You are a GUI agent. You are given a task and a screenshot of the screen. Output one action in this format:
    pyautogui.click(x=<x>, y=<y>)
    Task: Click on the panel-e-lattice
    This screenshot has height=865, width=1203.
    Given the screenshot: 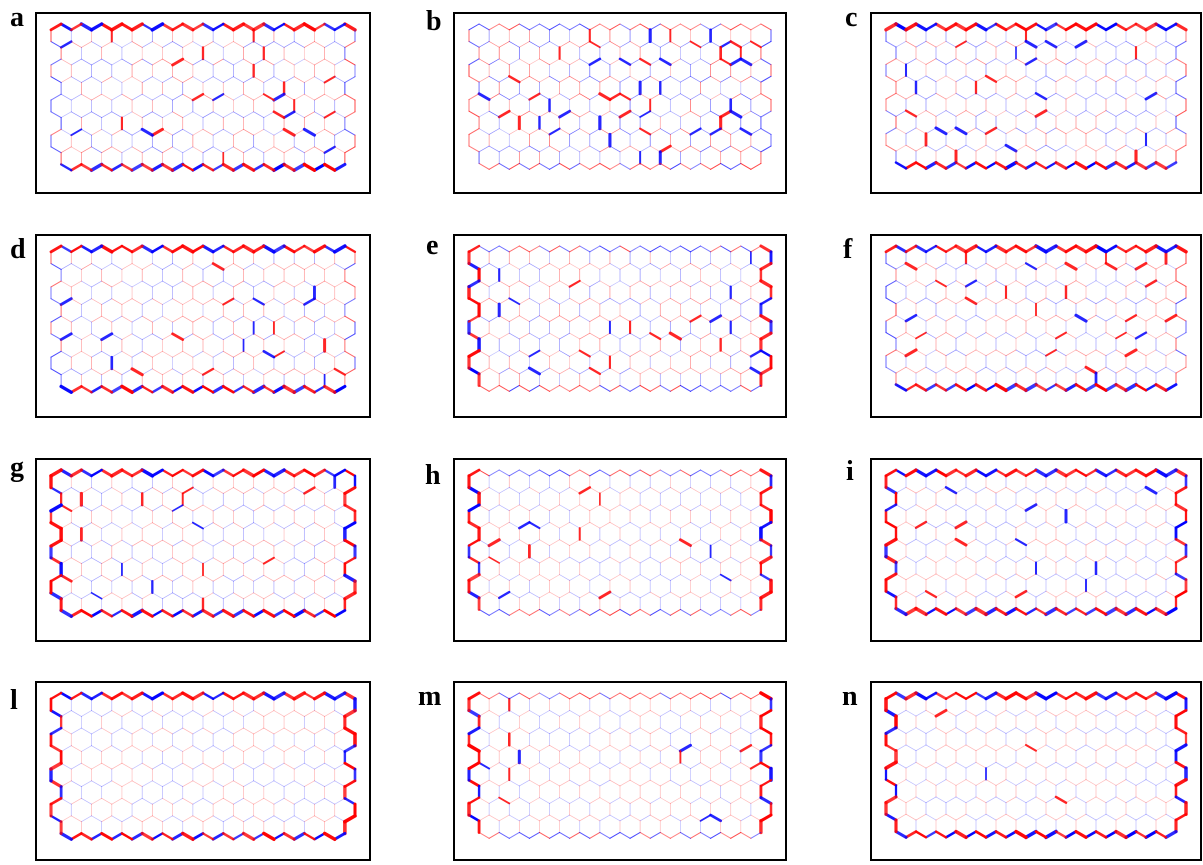 What is the action you would take?
    pyautogui.click(x=620, y=326)
    